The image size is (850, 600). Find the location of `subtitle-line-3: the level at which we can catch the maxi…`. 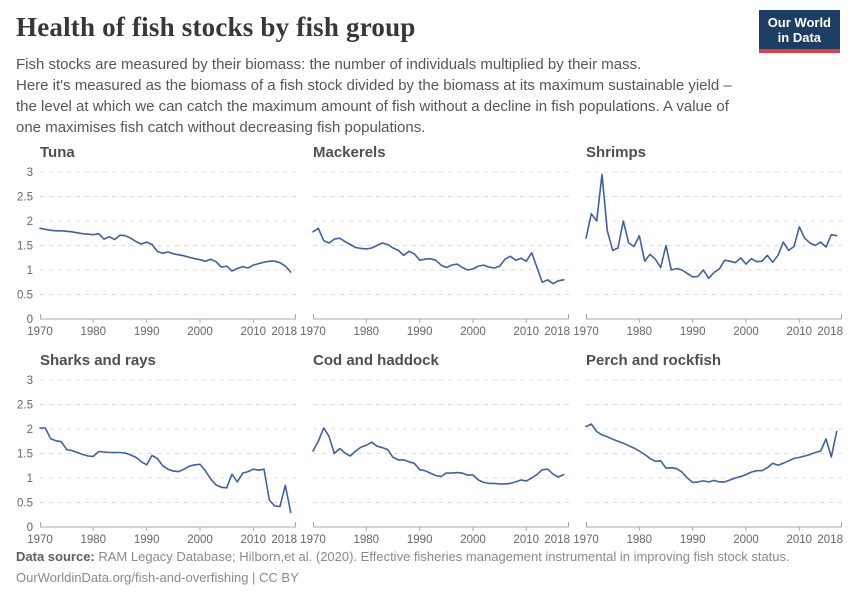

subtitle-line-3: the level at which we can catch the maxi… is located at coordinates (372, 106).